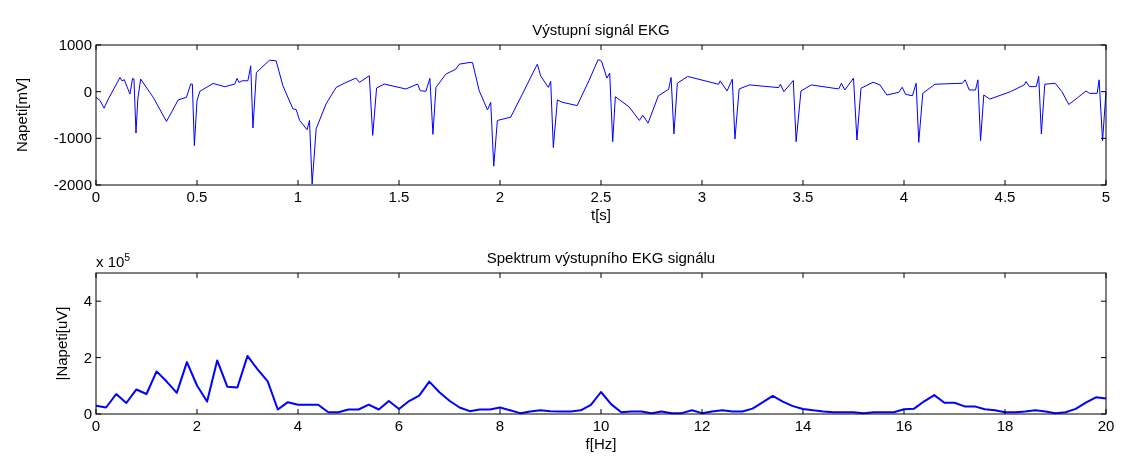 The image size is (1125, 464). Describe the element at coordinates (601, 196) in the screenshot. I see `x-tick-label: 2.5` at that location.